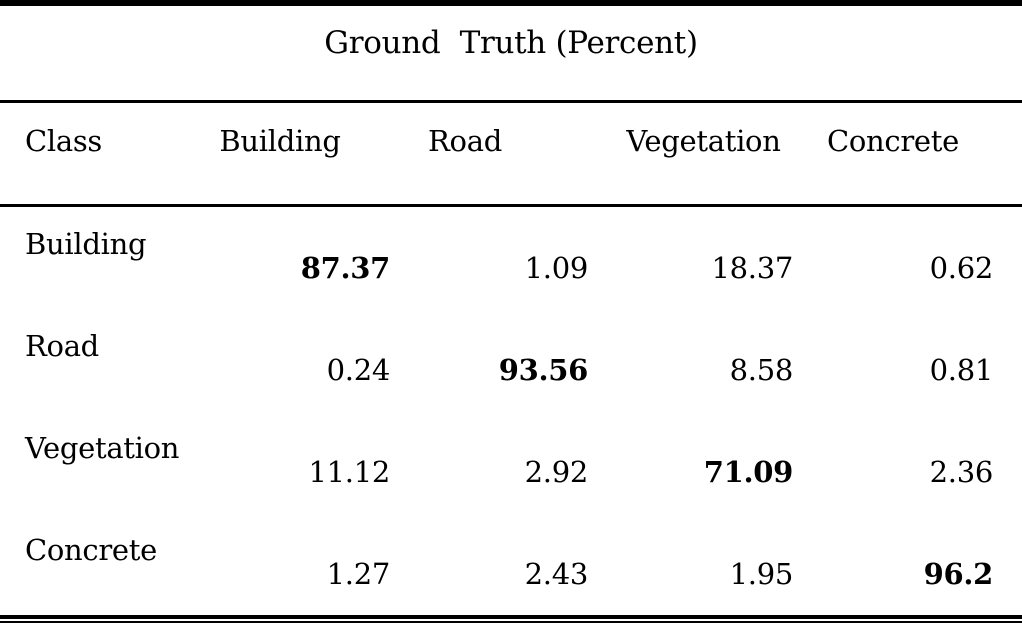 The width and height of the screenshot is (1022, 623). I want to click on header-divider-rule, so click(511, 205).